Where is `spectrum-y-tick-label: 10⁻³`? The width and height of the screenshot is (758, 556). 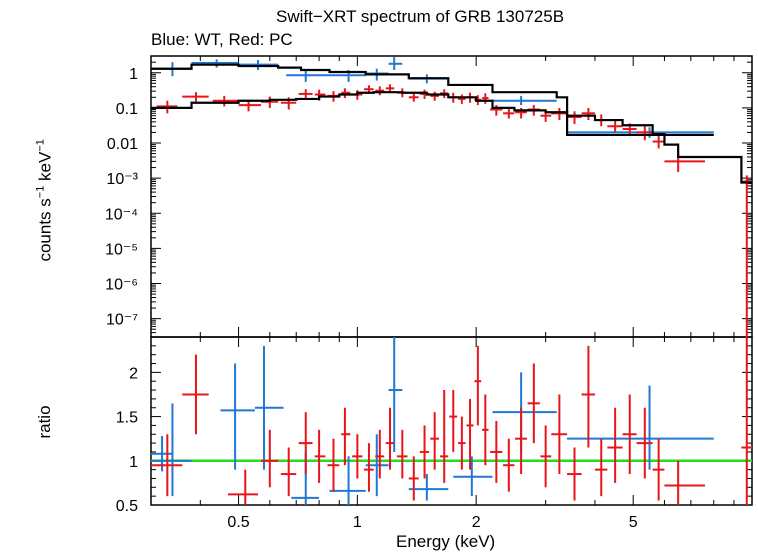
spectrum-y-tick-label: 10⁻³ is located at coordinates (122, 179).